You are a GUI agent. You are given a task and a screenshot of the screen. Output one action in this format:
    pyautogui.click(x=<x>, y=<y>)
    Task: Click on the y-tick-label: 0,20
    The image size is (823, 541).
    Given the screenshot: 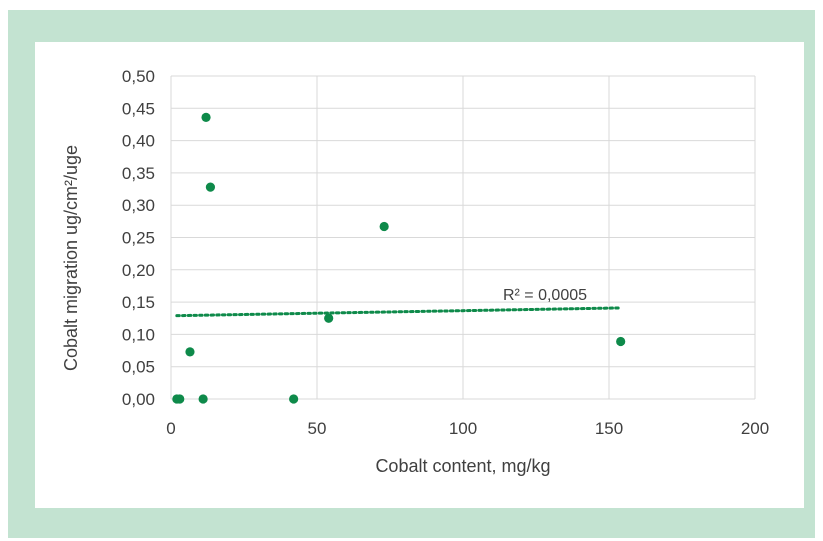 What is the action you would take?
    pyautogui.click(x=138, y=270)
    